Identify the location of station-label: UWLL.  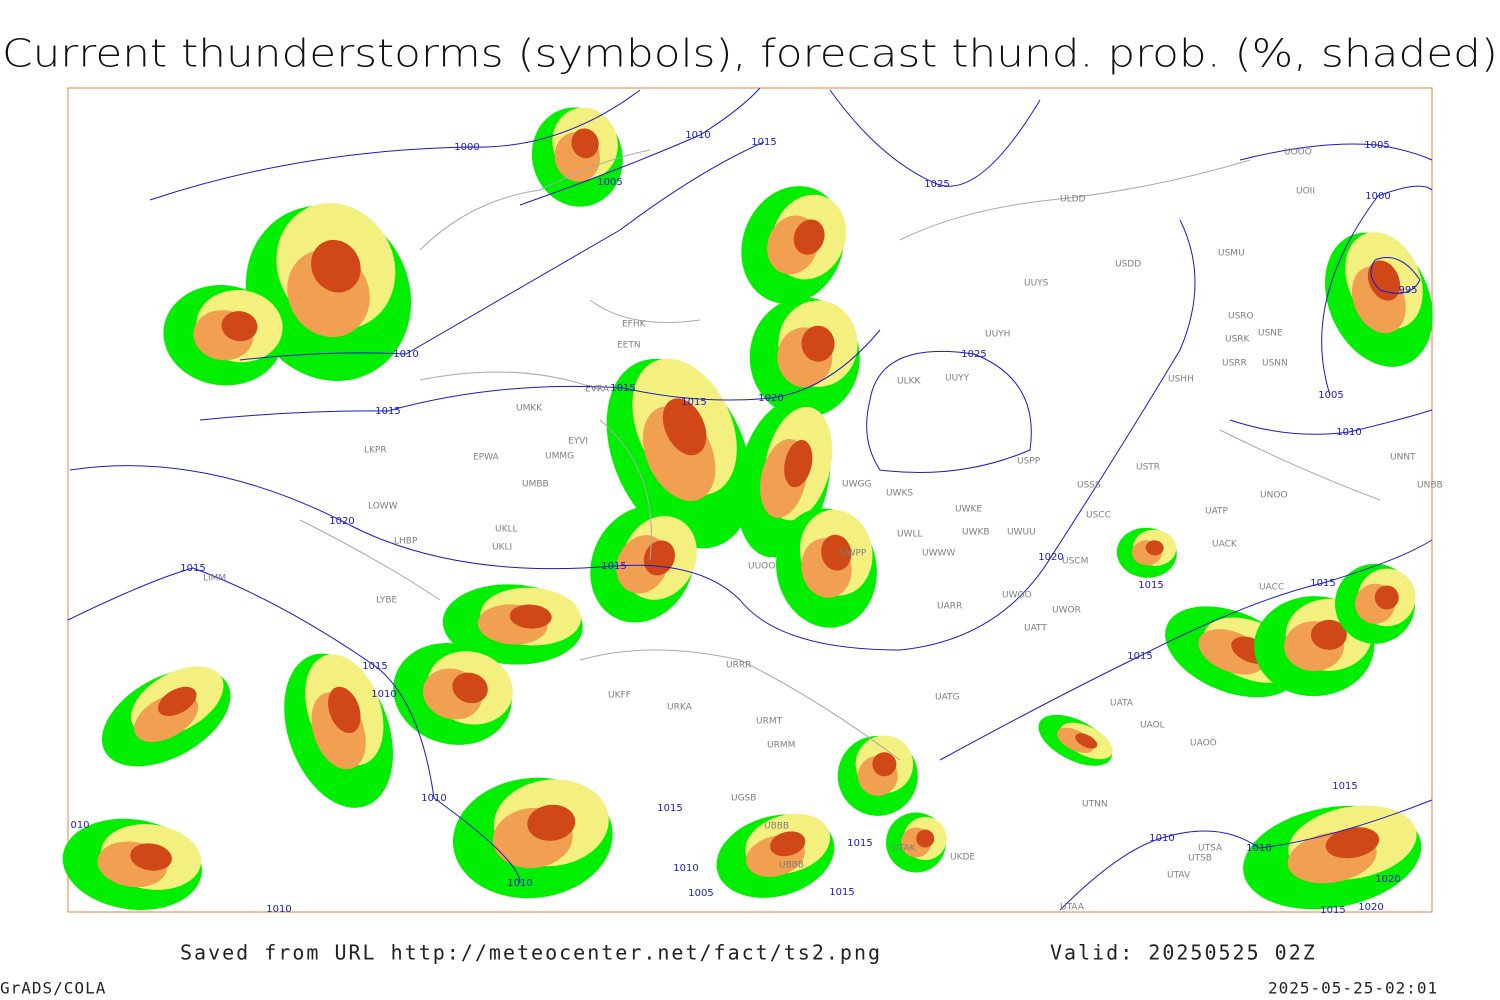
(910, 535).